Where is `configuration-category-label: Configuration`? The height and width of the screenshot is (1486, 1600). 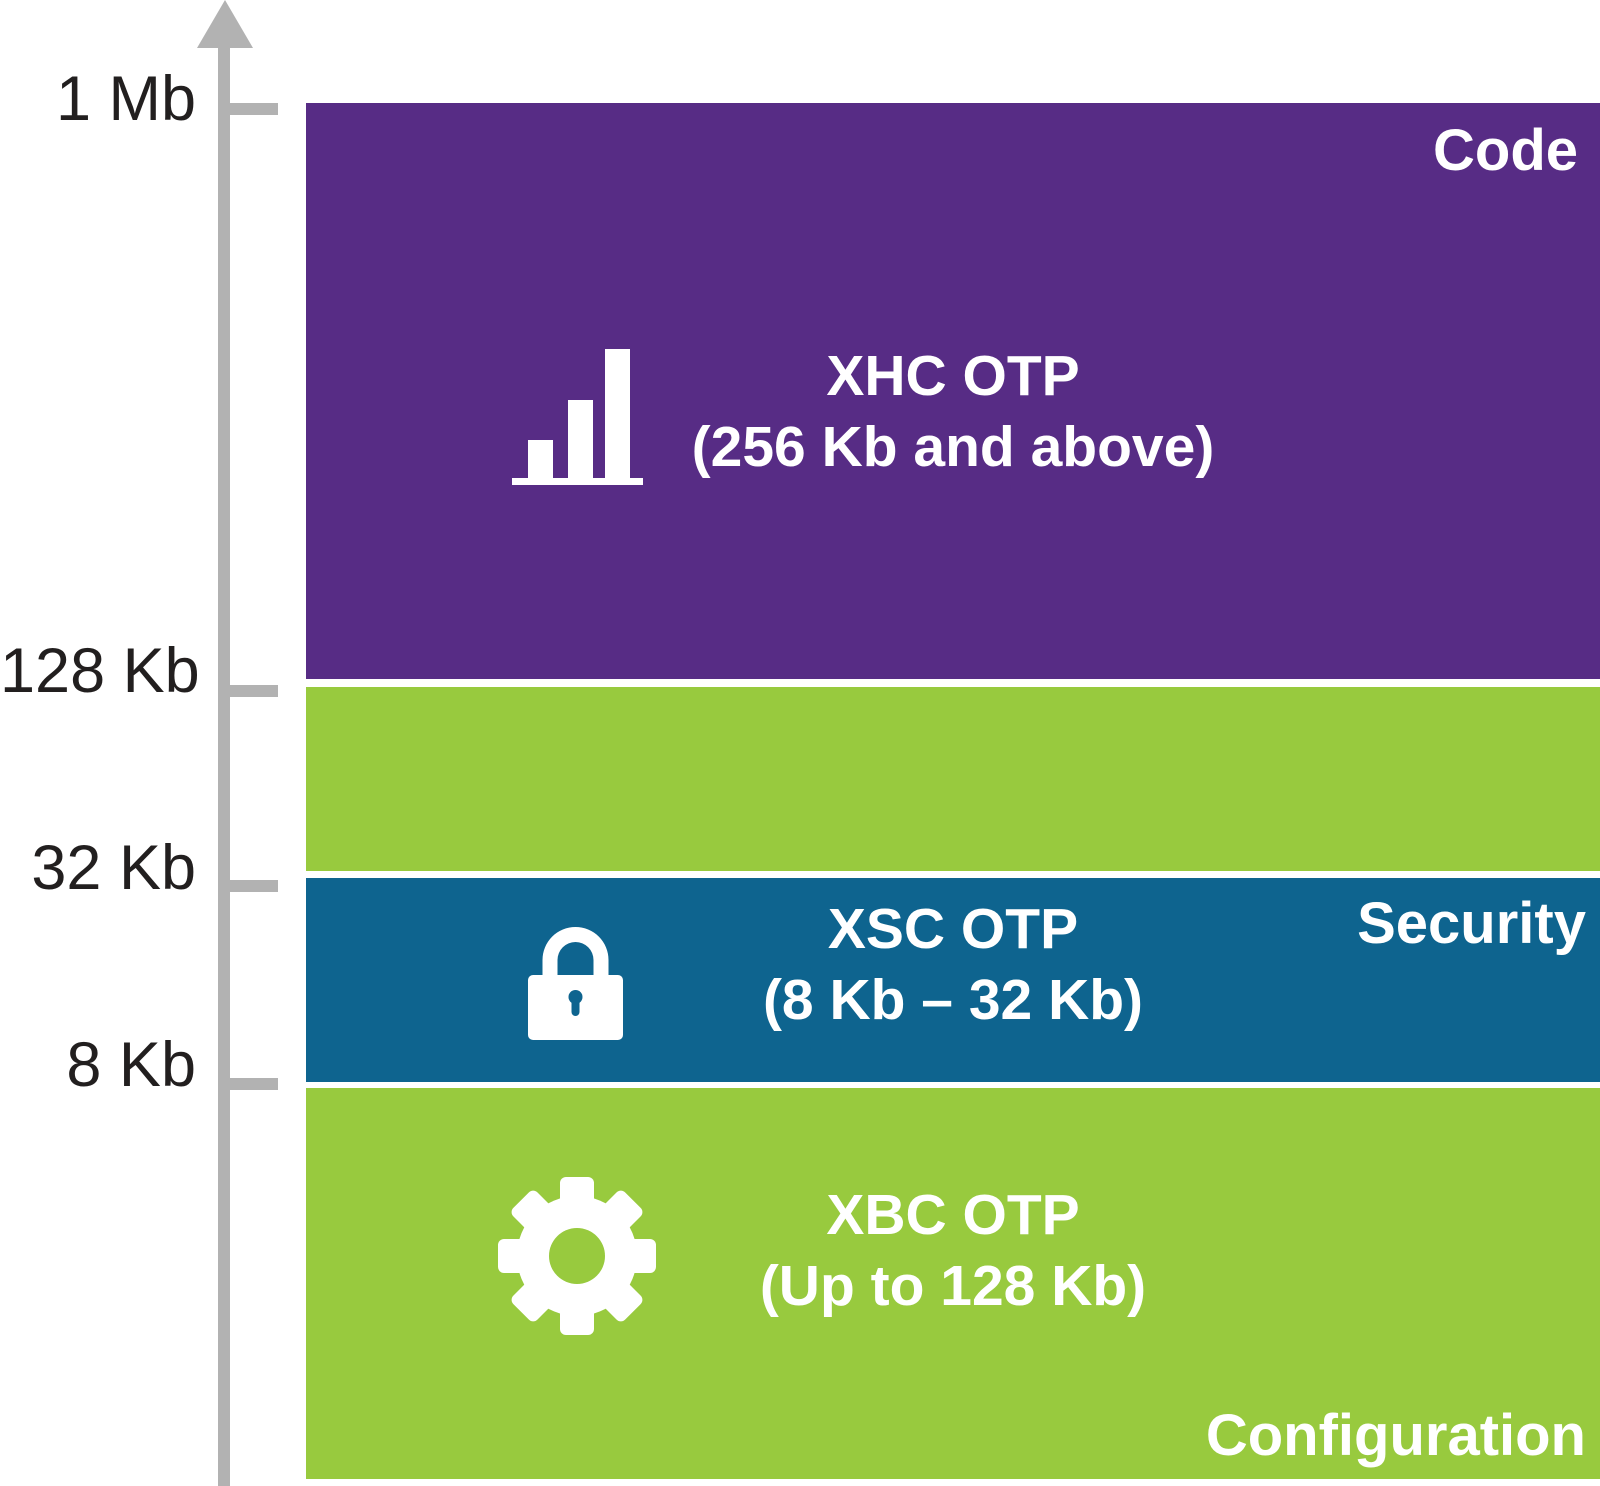
configuration-category-label: Configuration is located at coordinates (1395, 1435).